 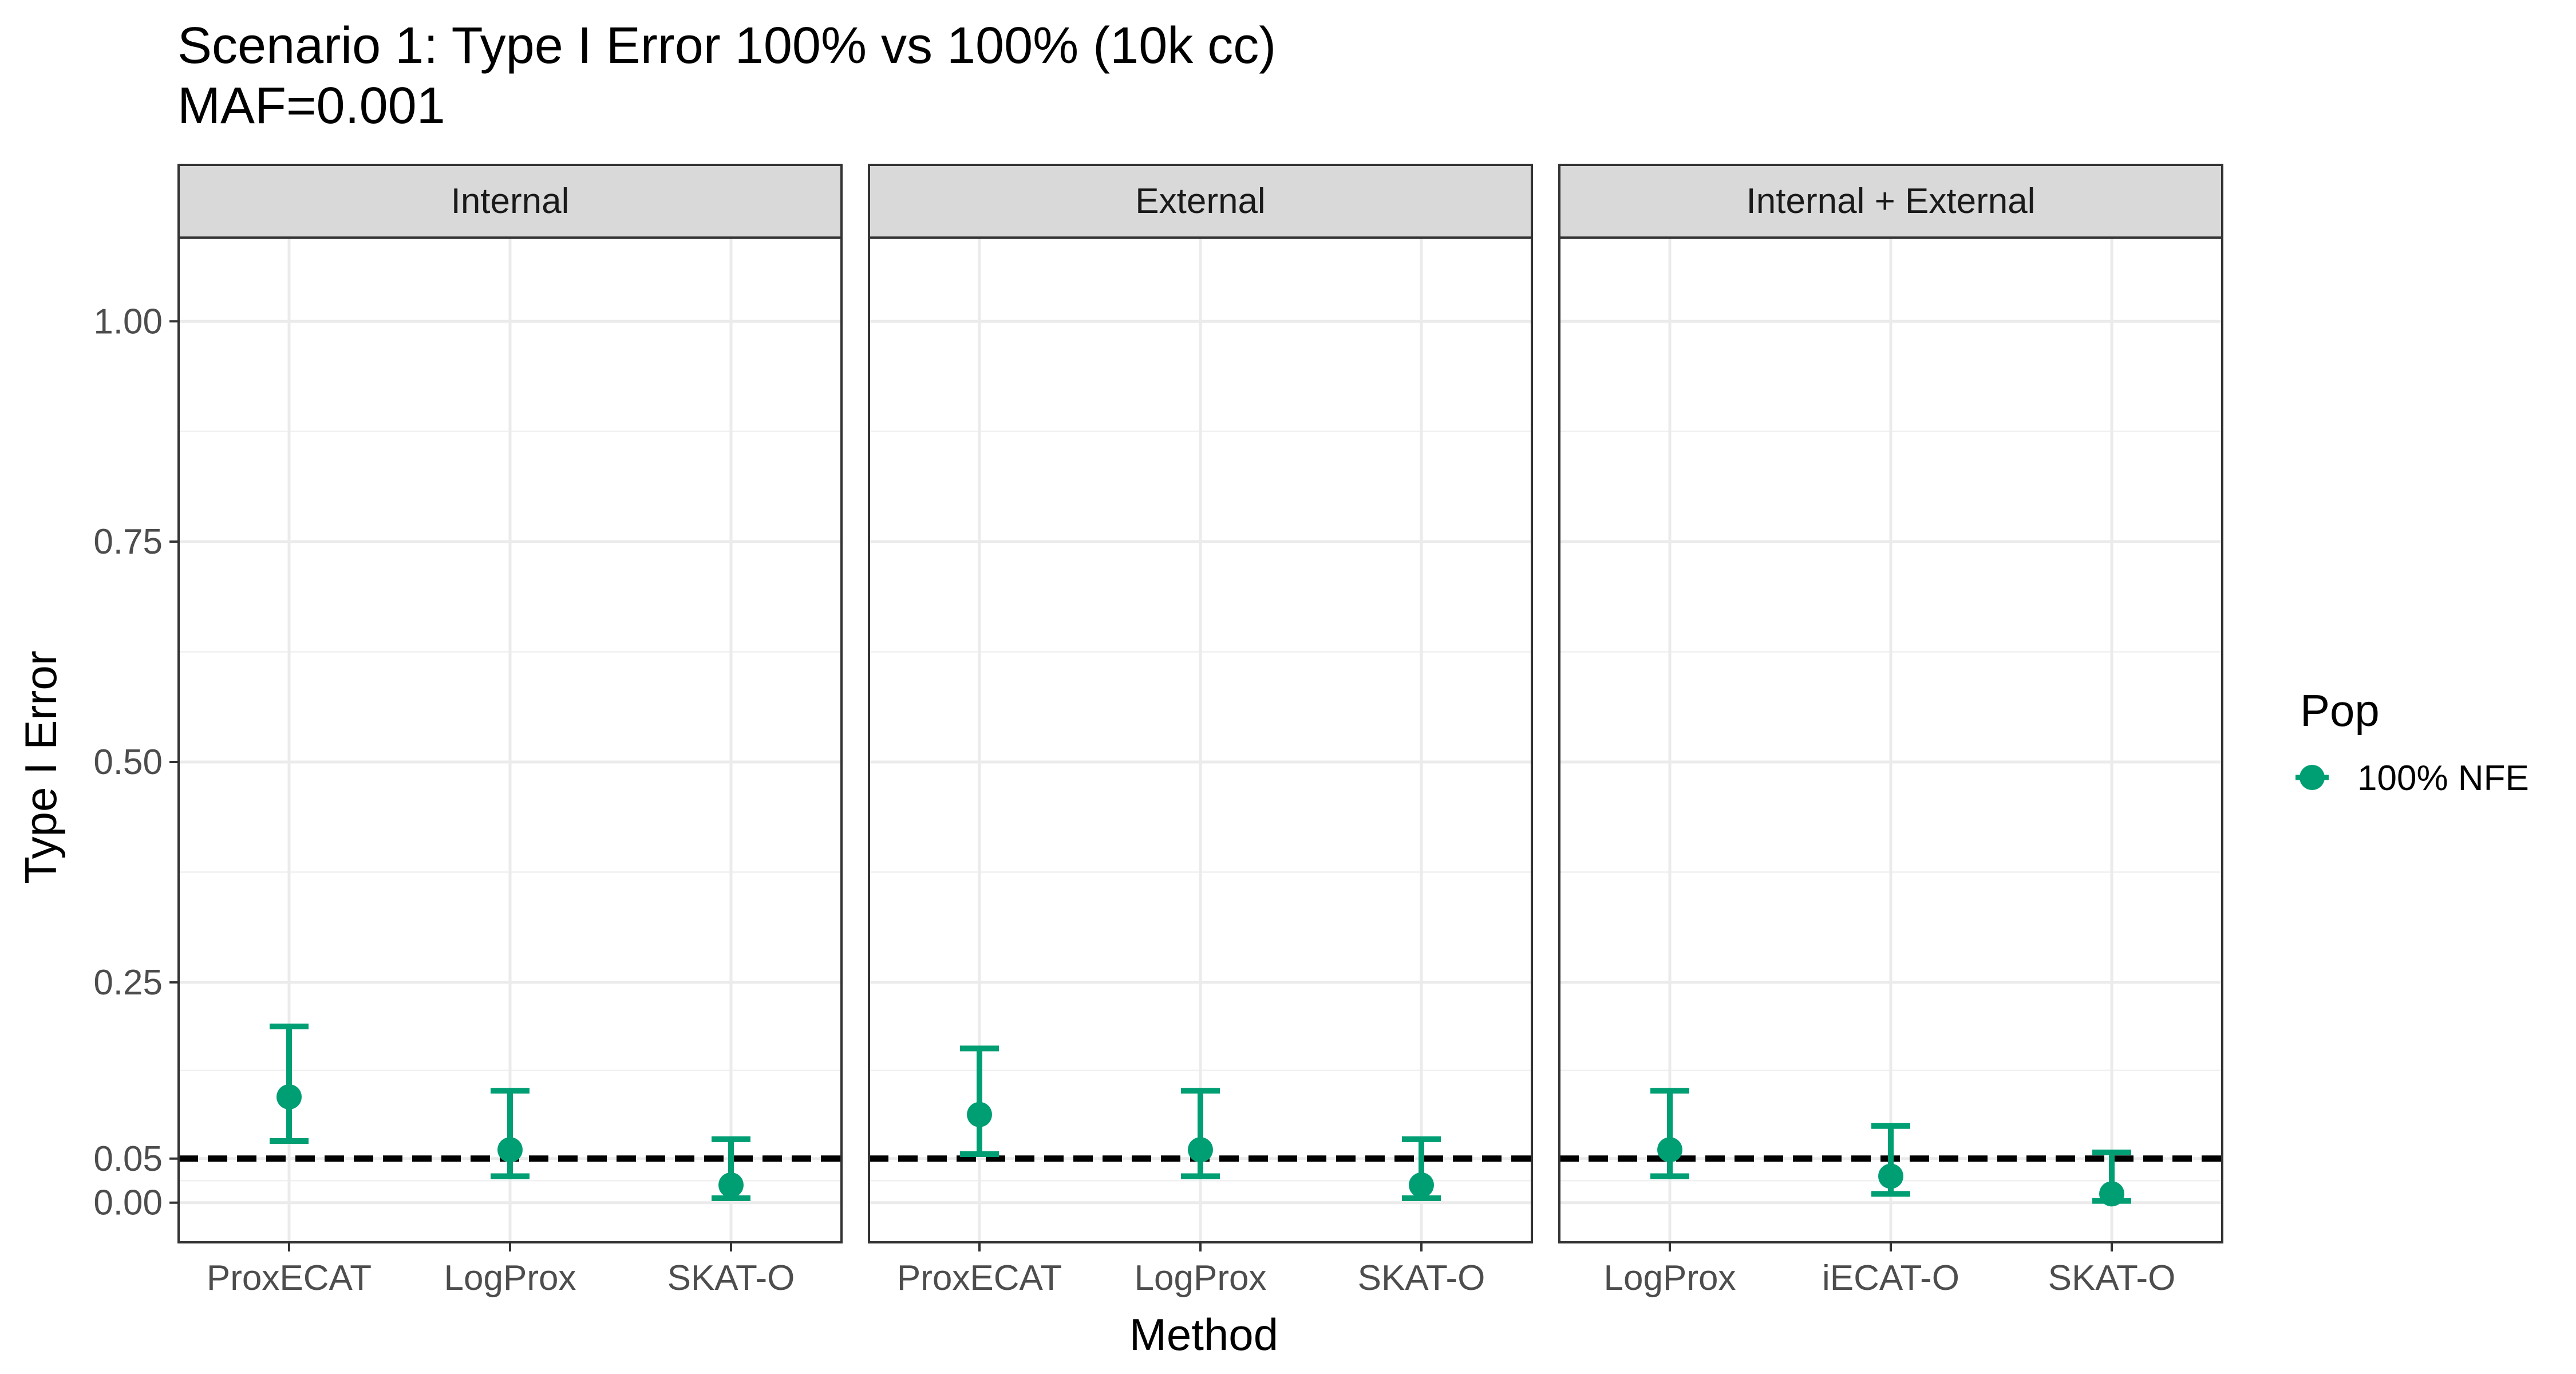 I want to click on facet-strip-label: Internal, so click(x=510, y=201).